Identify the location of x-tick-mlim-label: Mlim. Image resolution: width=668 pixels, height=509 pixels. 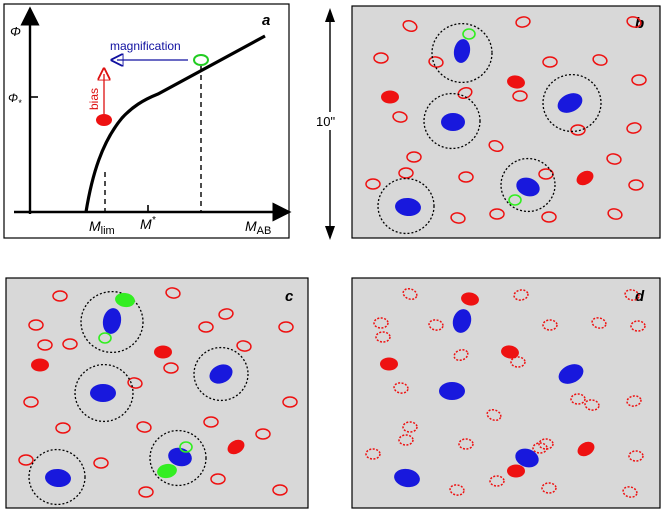
(102, 227).